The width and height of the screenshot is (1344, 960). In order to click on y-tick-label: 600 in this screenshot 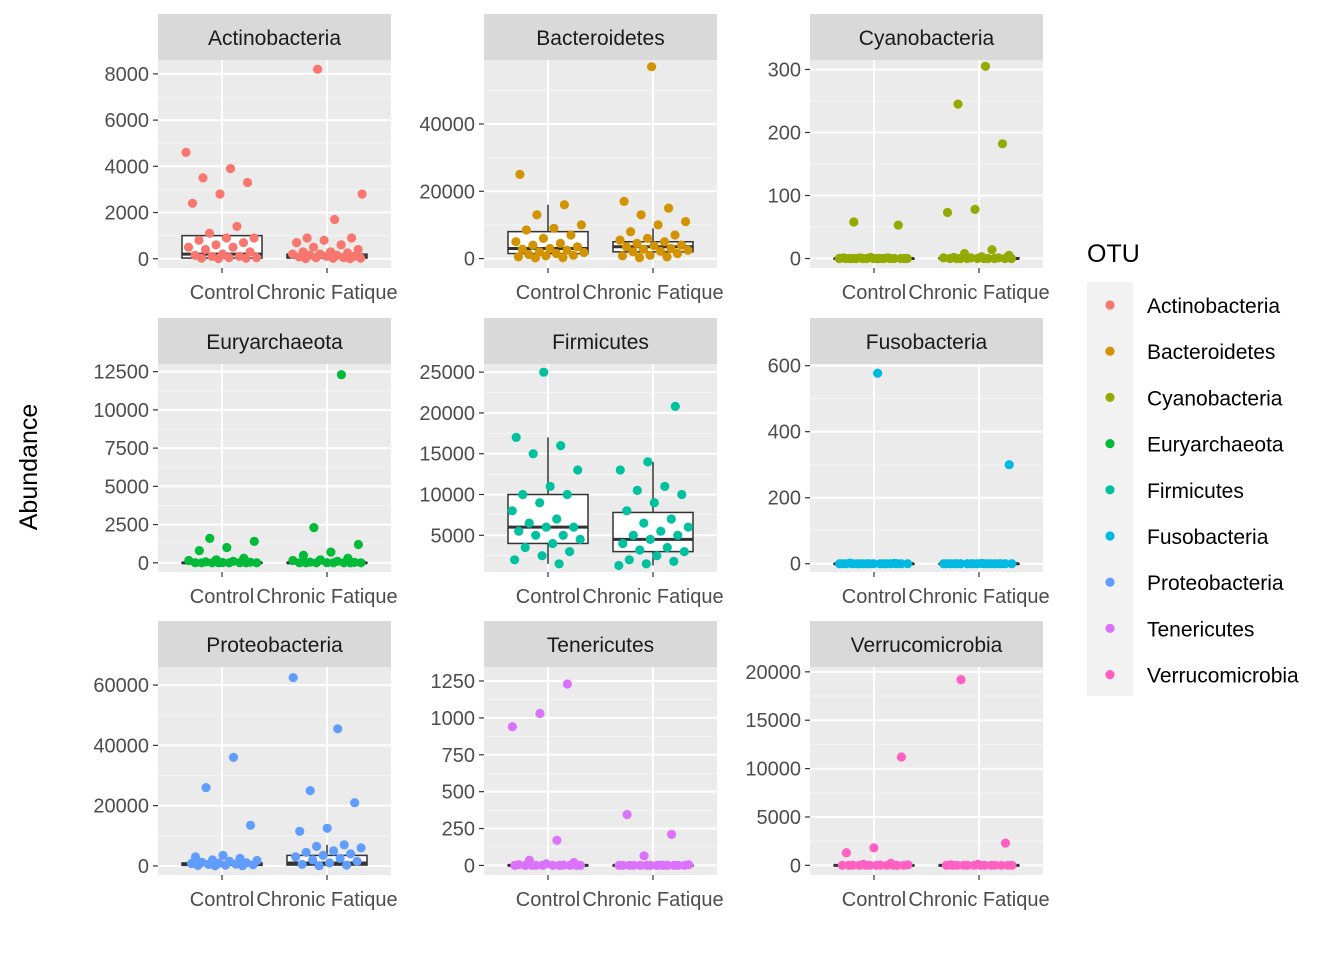, I will do `click(784, 367)`.